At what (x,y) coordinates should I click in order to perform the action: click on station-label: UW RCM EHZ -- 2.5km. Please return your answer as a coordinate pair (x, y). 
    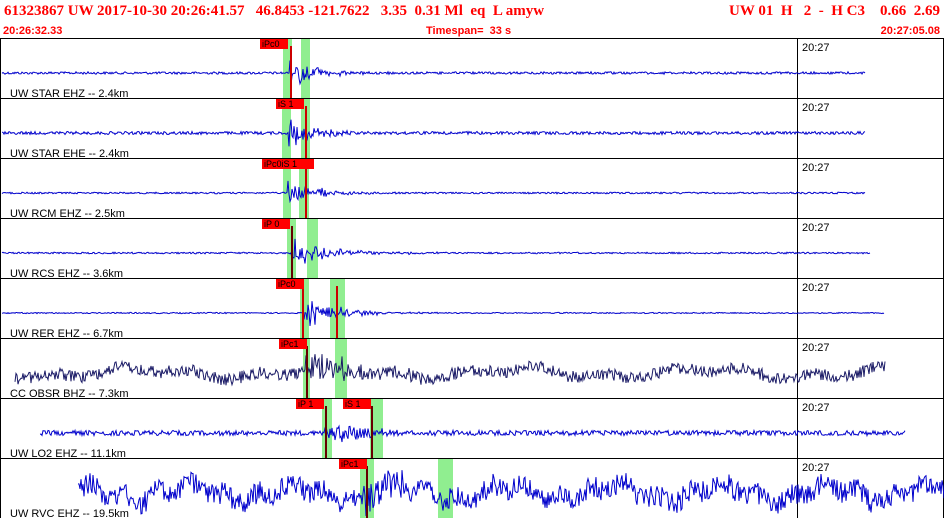
    Looking at the image, I should click on (67, 214).